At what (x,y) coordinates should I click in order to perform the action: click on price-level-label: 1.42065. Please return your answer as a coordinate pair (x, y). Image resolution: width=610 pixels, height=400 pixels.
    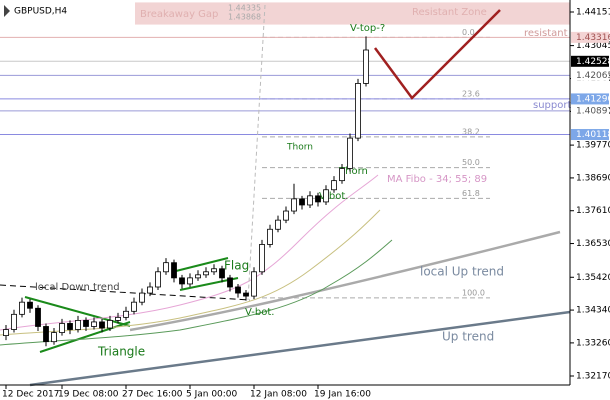
    Looking at the image, I should click on (593, 76).